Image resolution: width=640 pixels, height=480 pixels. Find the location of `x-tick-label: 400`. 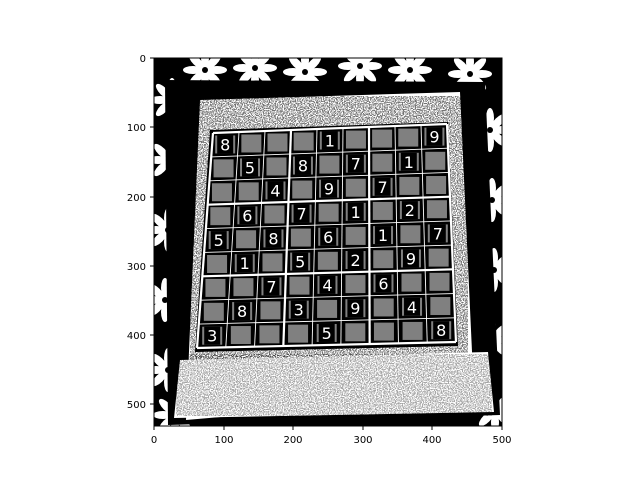

x-tick-label: 400 is located at coordinates (431, 440).